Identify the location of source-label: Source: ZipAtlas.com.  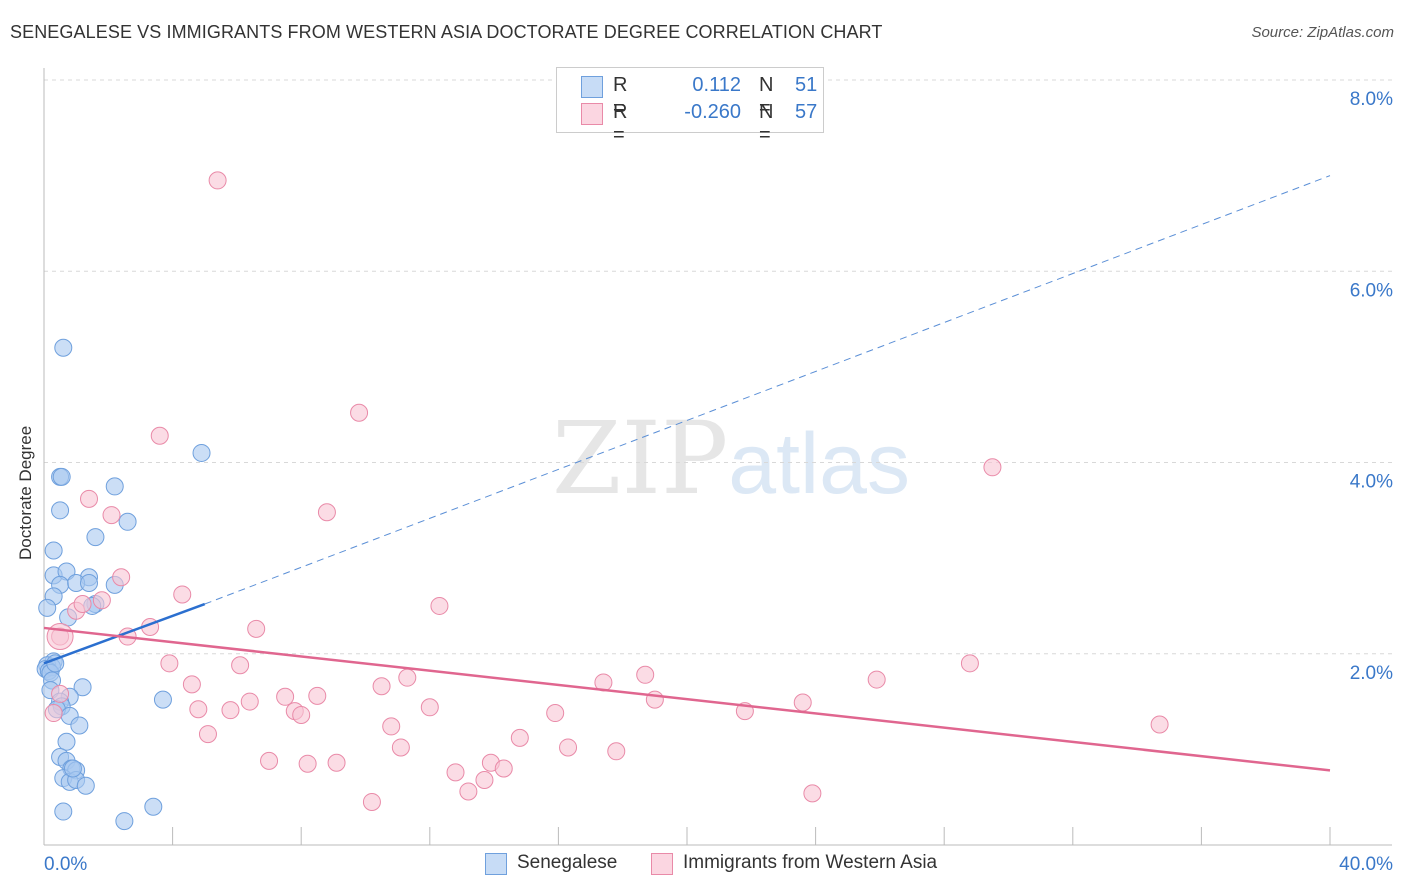
(1322, 32).